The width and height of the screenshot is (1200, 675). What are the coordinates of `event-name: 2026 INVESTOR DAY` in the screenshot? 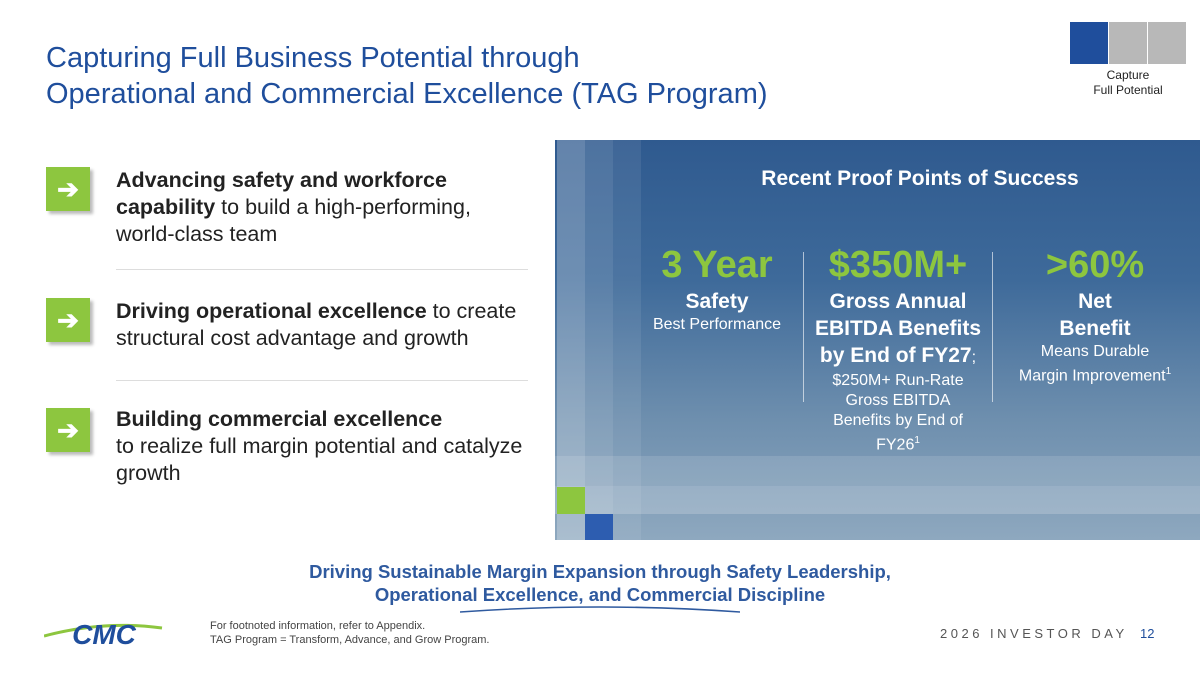 It's located at (1034, 633).